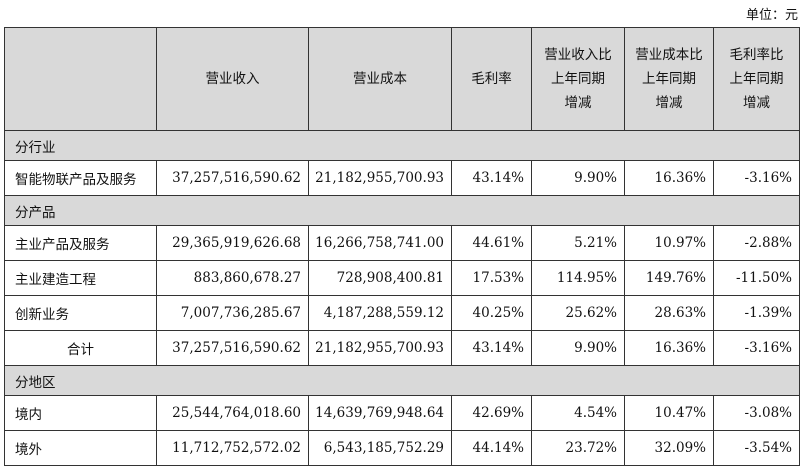  What do you see at coordinates (669, 103) in the screenshot?
I see `header-cost-change-line3: 增减` at bounding box center [669, 103].